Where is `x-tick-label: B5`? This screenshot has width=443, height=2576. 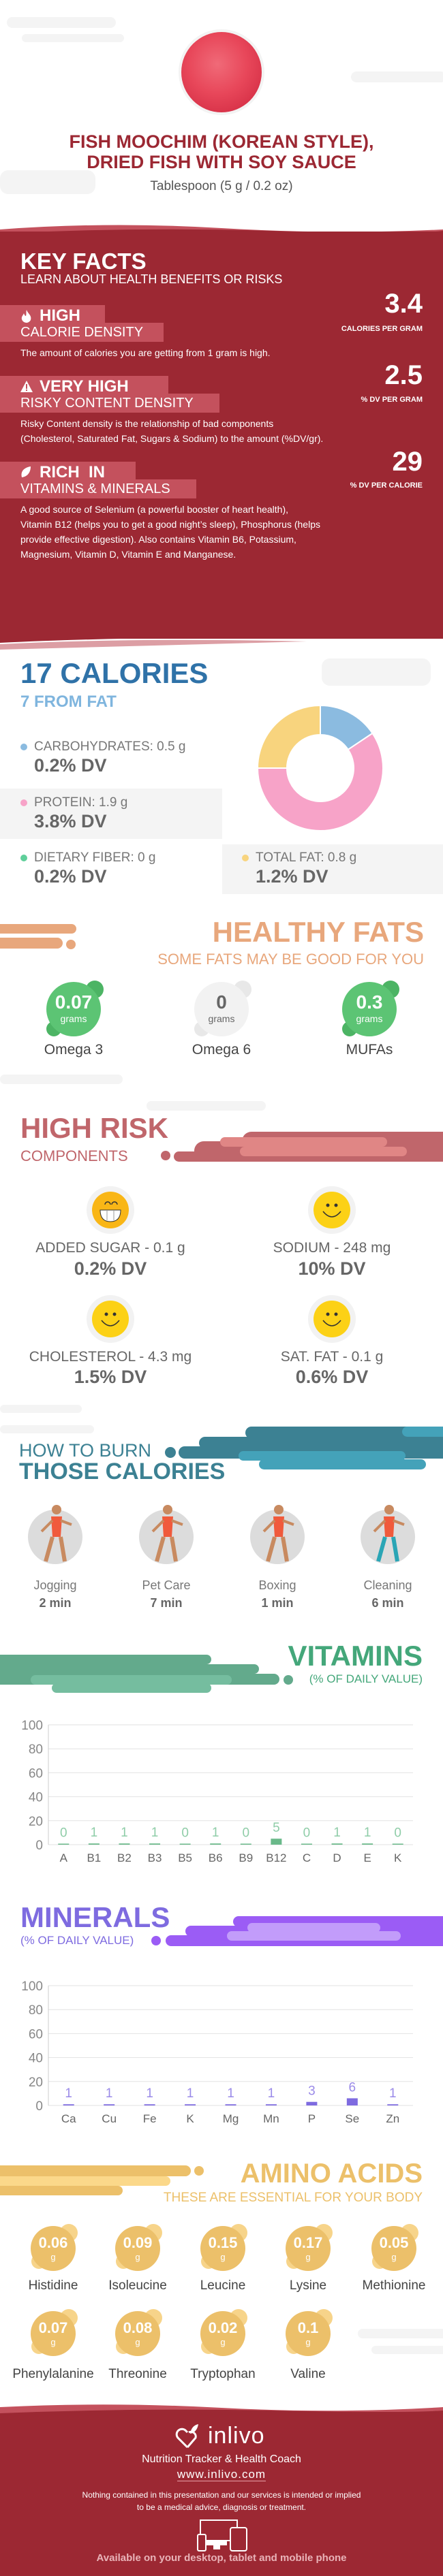 x-tick-label: B5 is located at coordinates (185, 1857).